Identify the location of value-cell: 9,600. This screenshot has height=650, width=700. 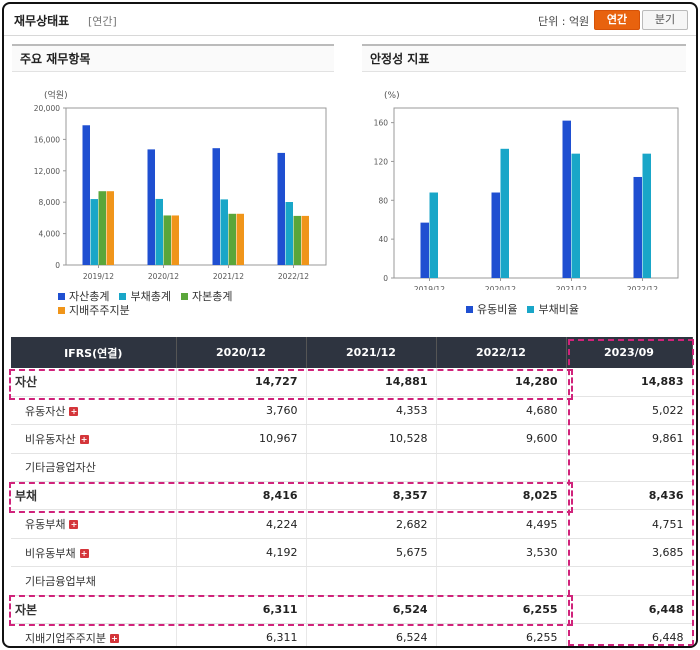
(501, 439).